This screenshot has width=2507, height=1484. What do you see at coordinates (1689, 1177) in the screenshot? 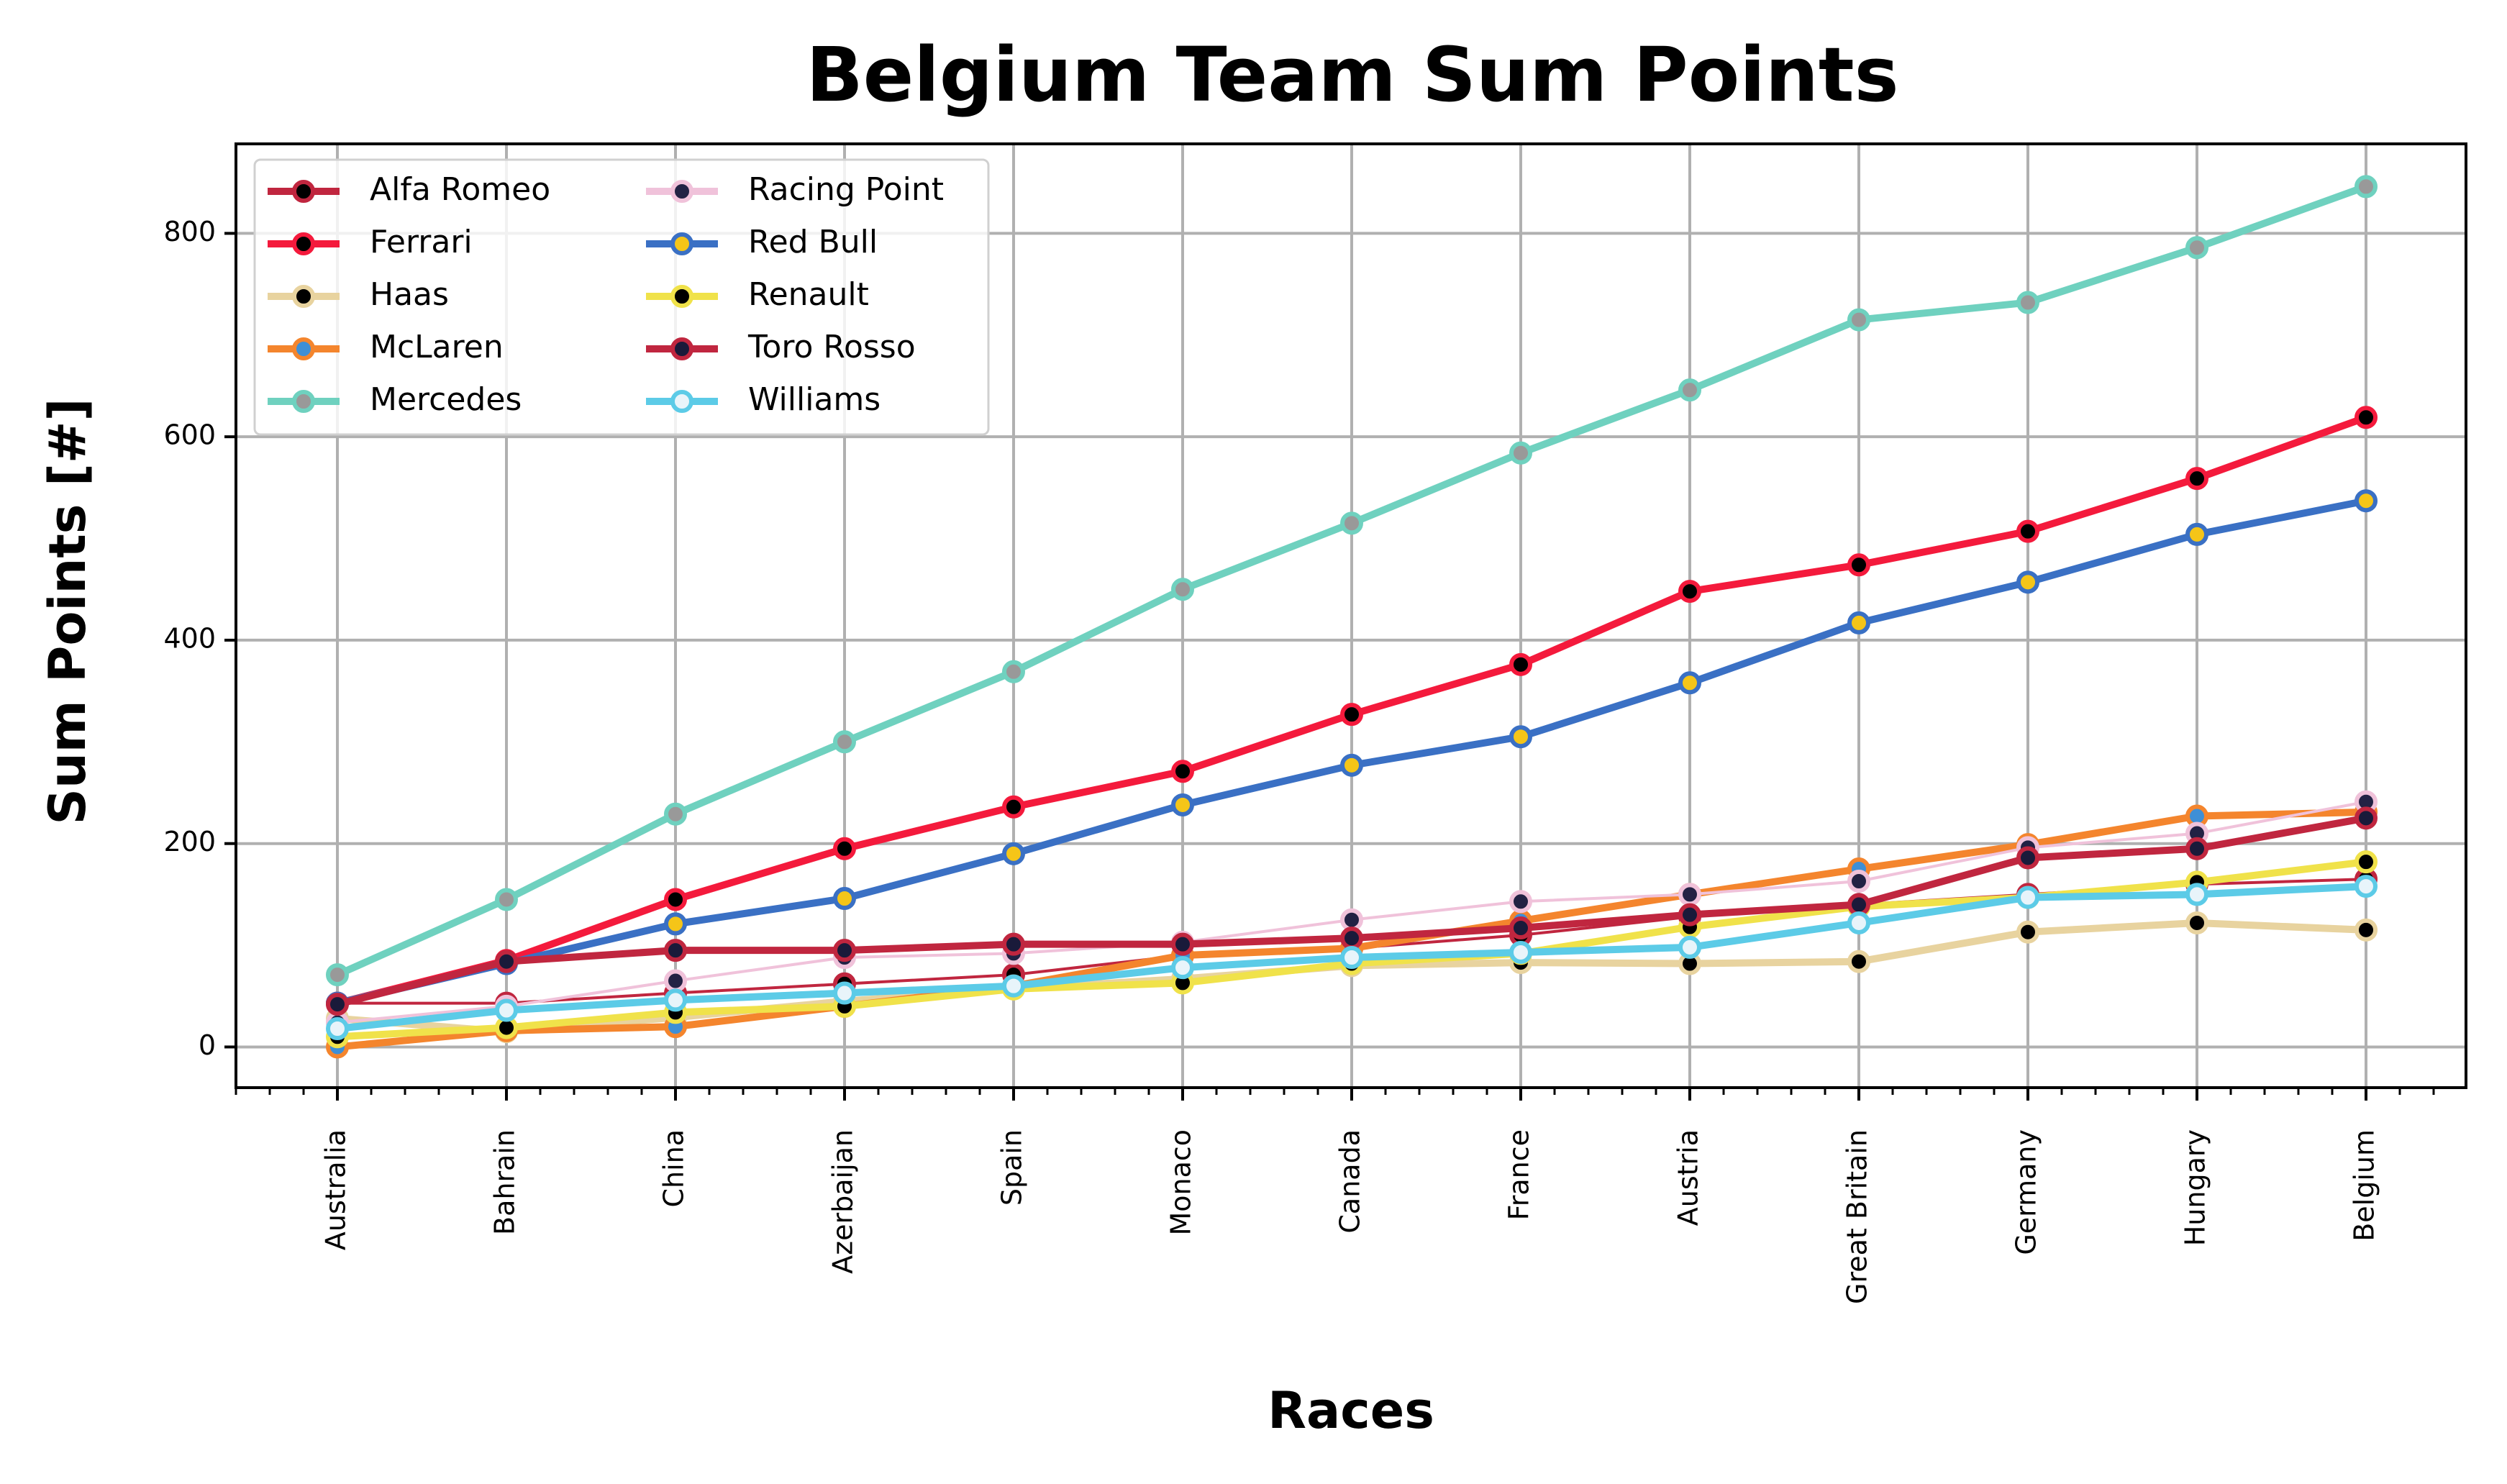
I see `x-tick-label: Austria` at bounding box center [1689, 1177].